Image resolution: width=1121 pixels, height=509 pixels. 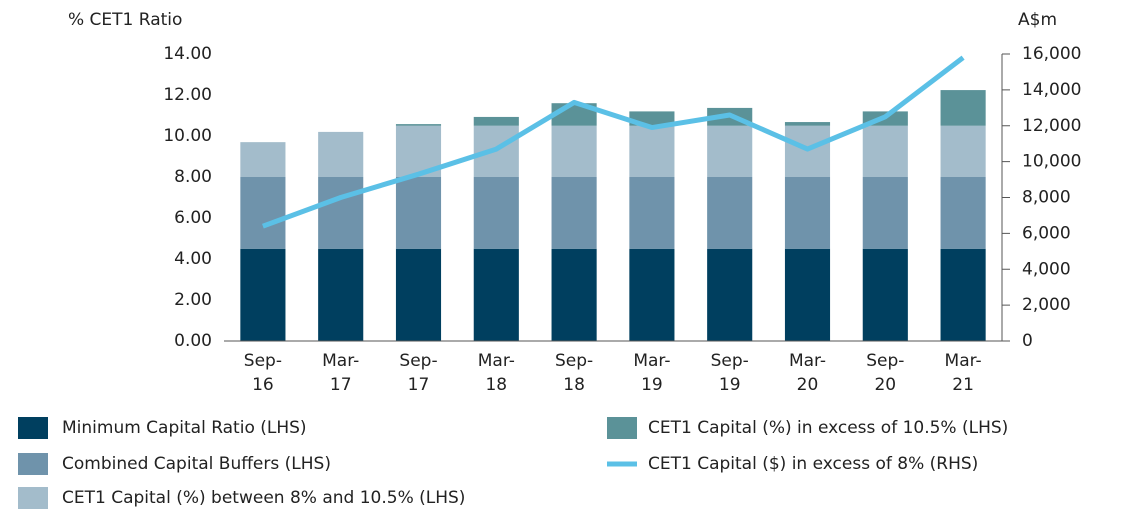 I want to click on y-tick-label: 12.00, so click(x=187, y=95).